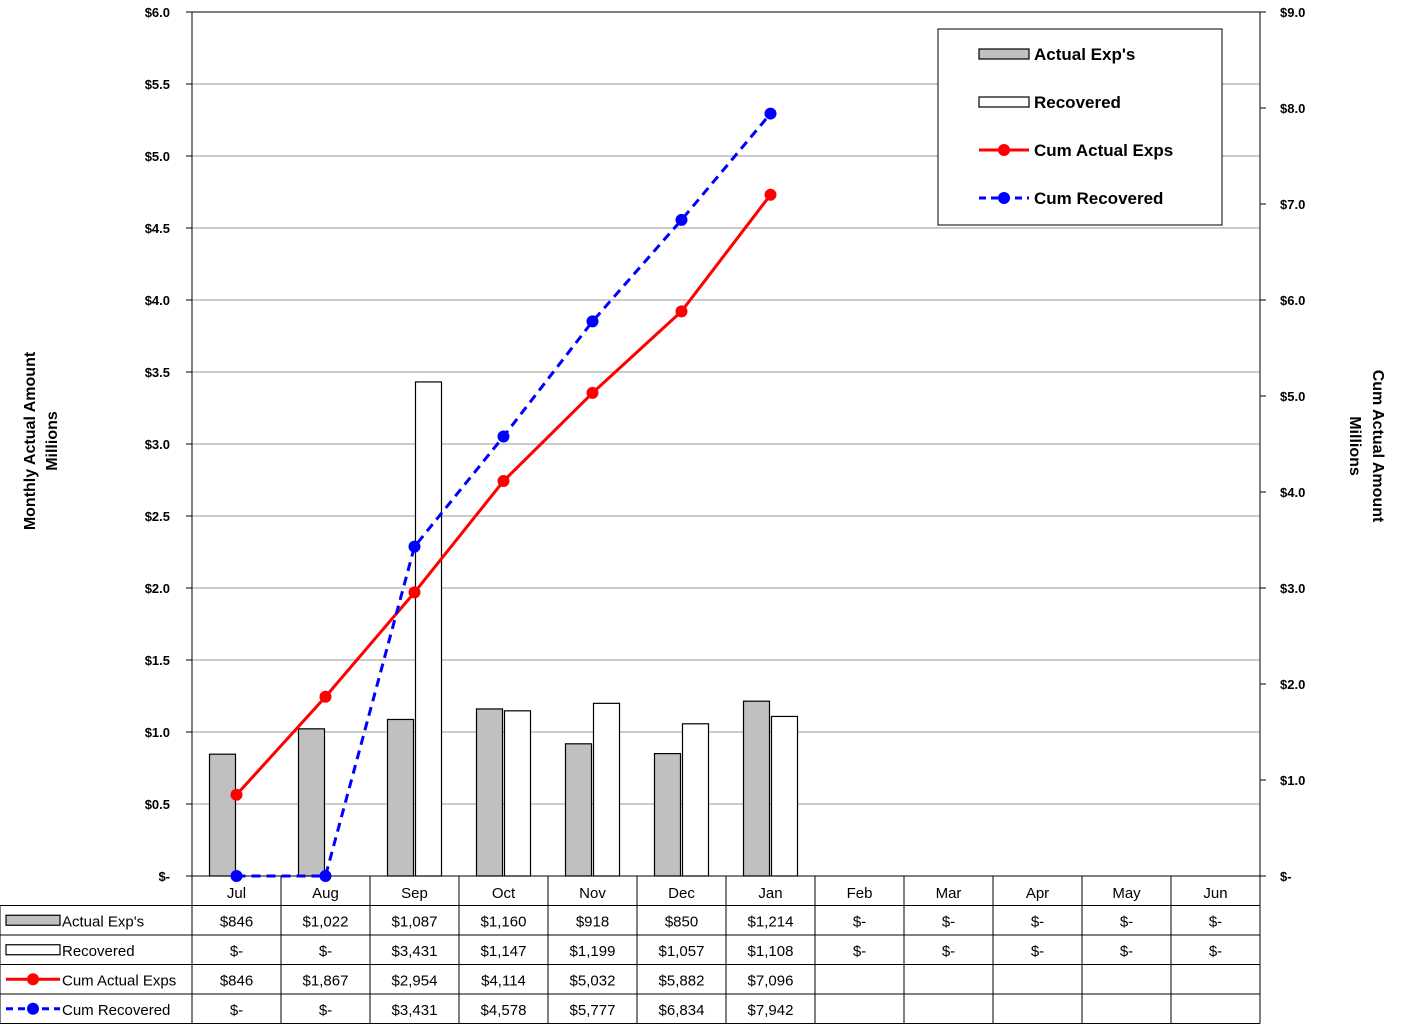  What do you see at coordinates (504, 1010) in the screenshot?
I see `table-cell: $4,578` at bounding box center [504, 1010].